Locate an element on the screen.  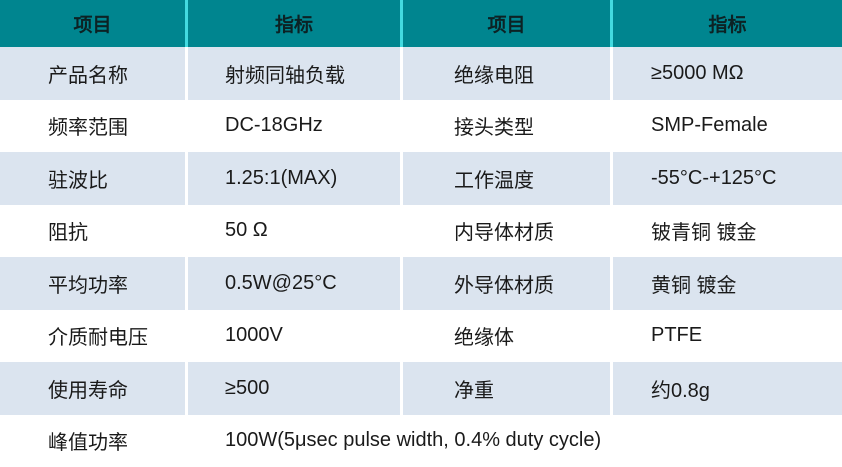
item-cell: 内导体材质 is located at coordinates (508, 230).